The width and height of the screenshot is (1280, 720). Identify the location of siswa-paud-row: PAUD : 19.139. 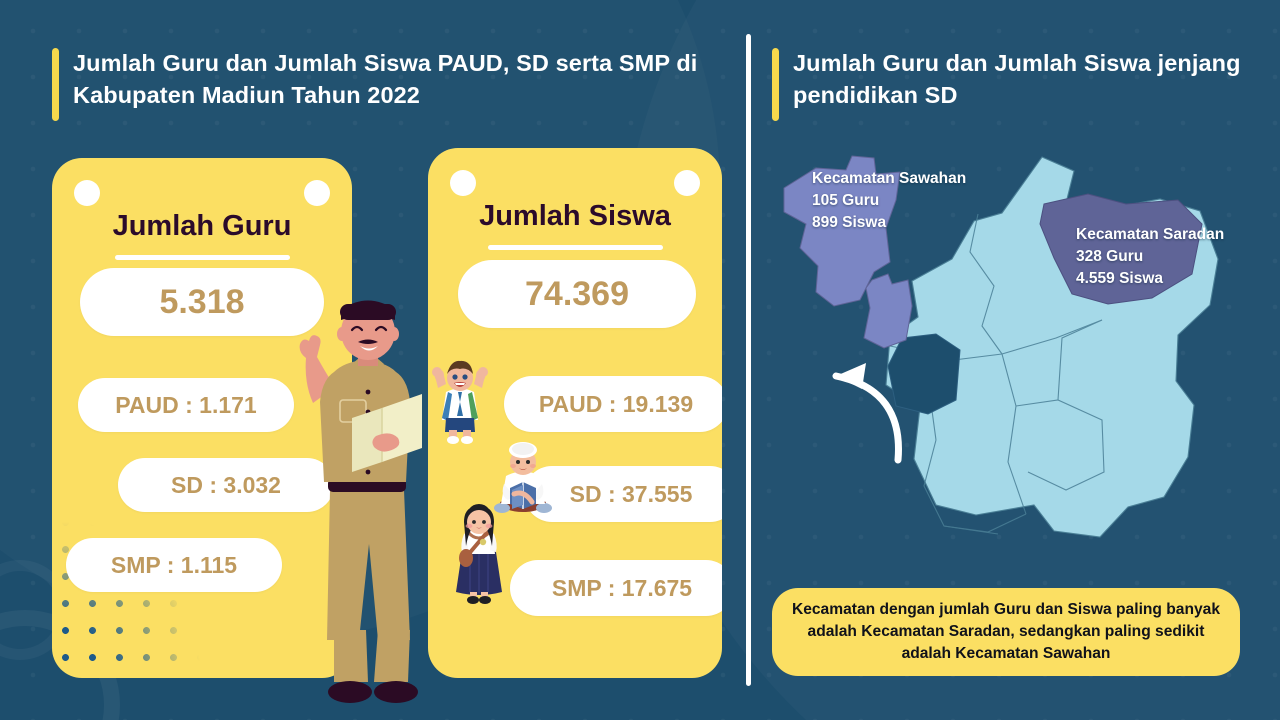
(613, 404).